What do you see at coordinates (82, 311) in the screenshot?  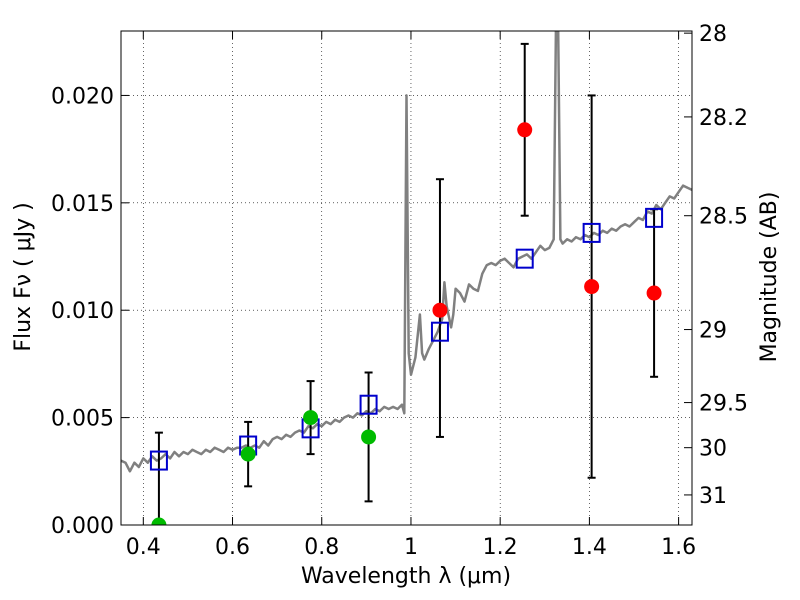 I see `y-tick-label: 0.010` at bounding box center [82, 311].